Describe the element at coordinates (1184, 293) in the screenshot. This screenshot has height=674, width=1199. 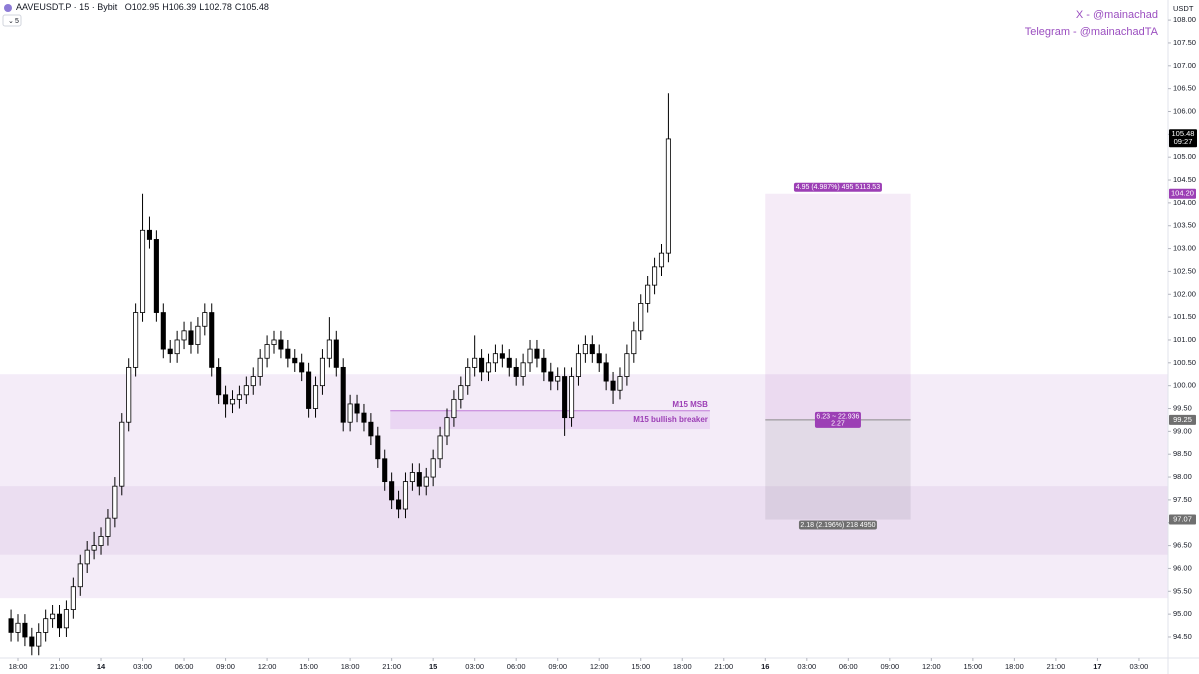
I see `y-tick-label: 102.00` at that location.